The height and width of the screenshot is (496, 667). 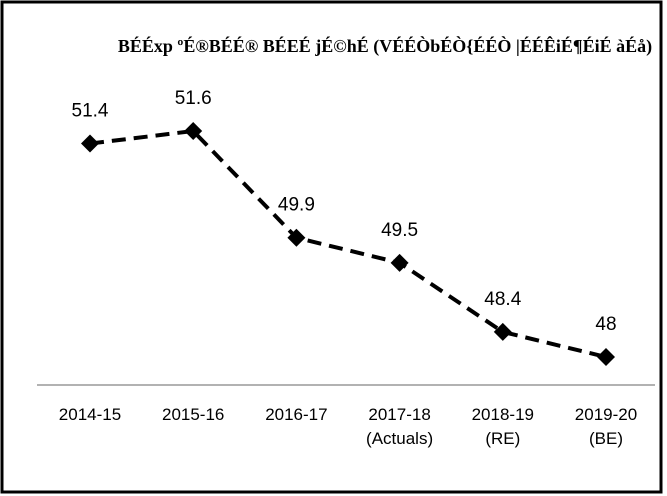 I want to click on data-label: 51.4, so click(x=90, y=111).